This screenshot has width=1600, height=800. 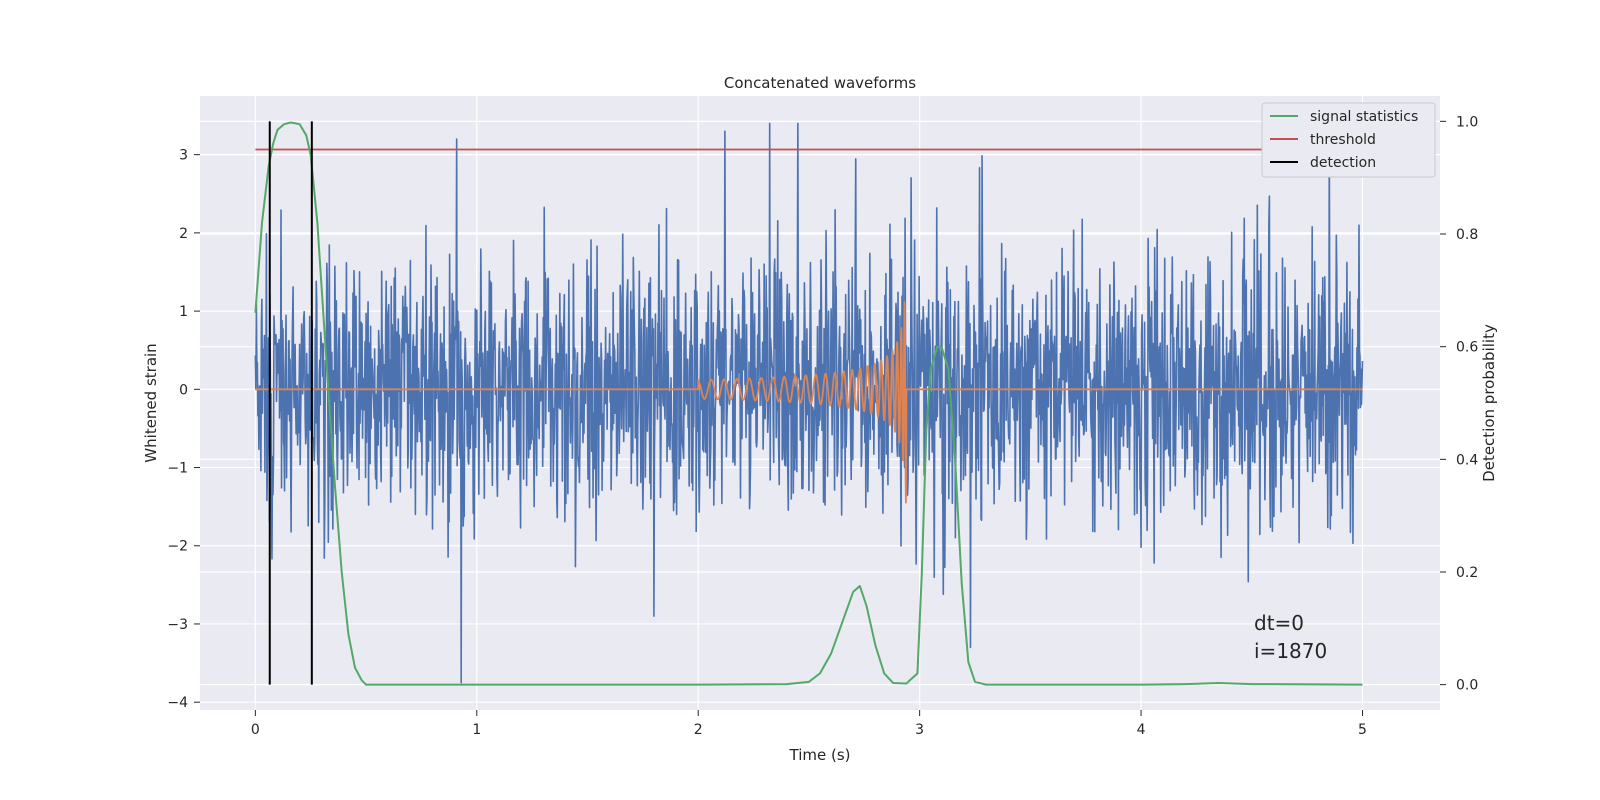 I want to click on legend: signal statistics threshold detection, so click(x=1348, y=140).